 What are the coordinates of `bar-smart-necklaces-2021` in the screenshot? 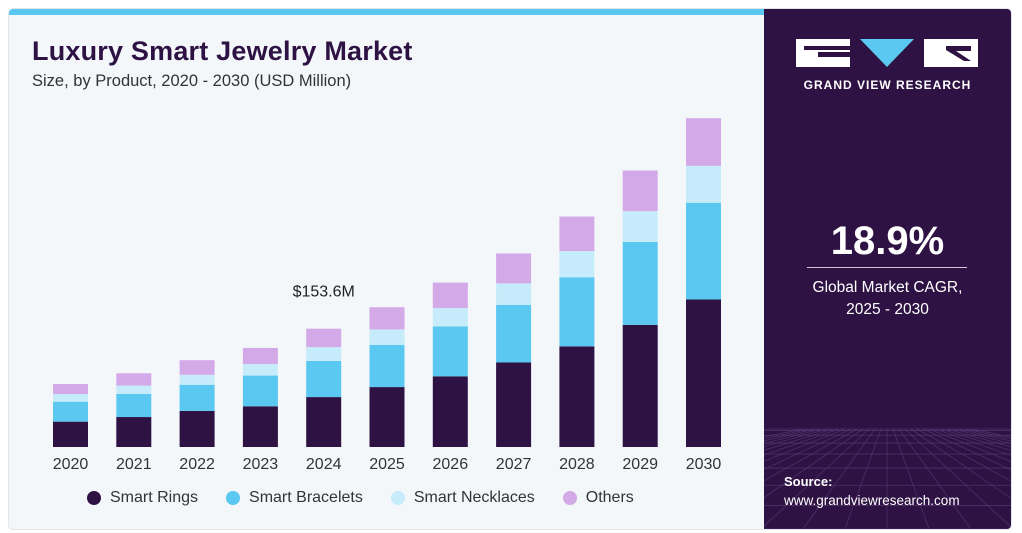 It's located at (134, 389).